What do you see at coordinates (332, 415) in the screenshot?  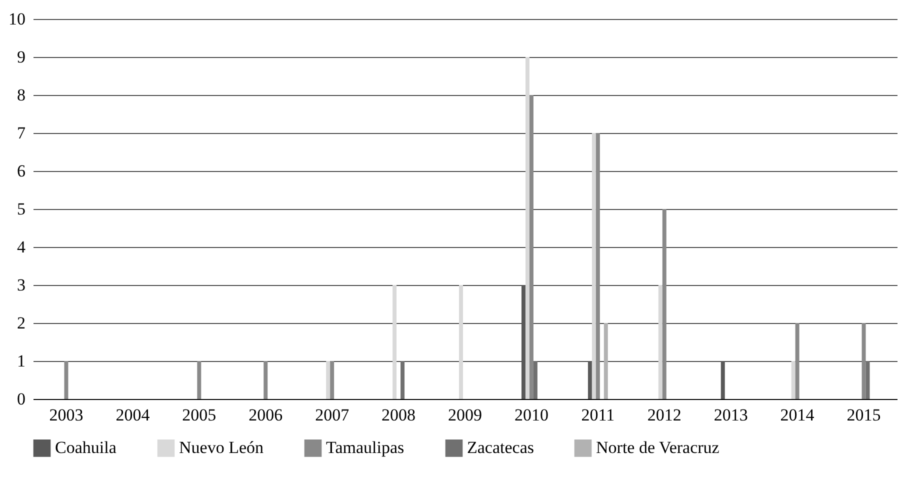 I see `x-tick-label: 2007` at bounding box center [332, 415].